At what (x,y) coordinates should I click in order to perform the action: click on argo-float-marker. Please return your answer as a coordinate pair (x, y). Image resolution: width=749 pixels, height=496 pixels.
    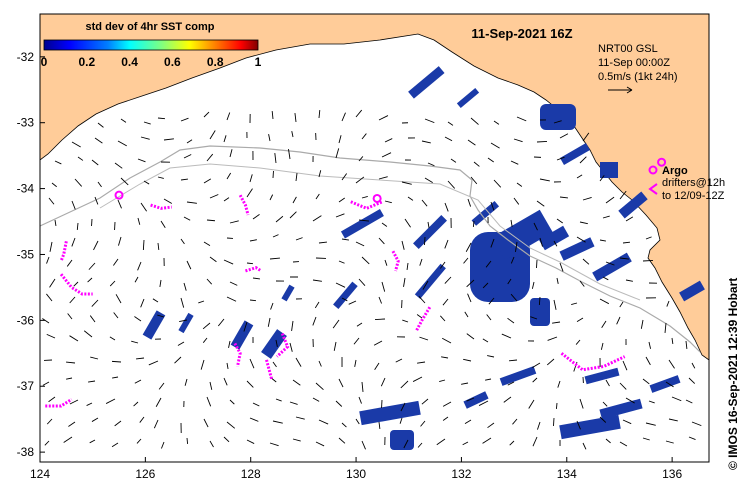
    Looking at the image, I should click on (662, 162).